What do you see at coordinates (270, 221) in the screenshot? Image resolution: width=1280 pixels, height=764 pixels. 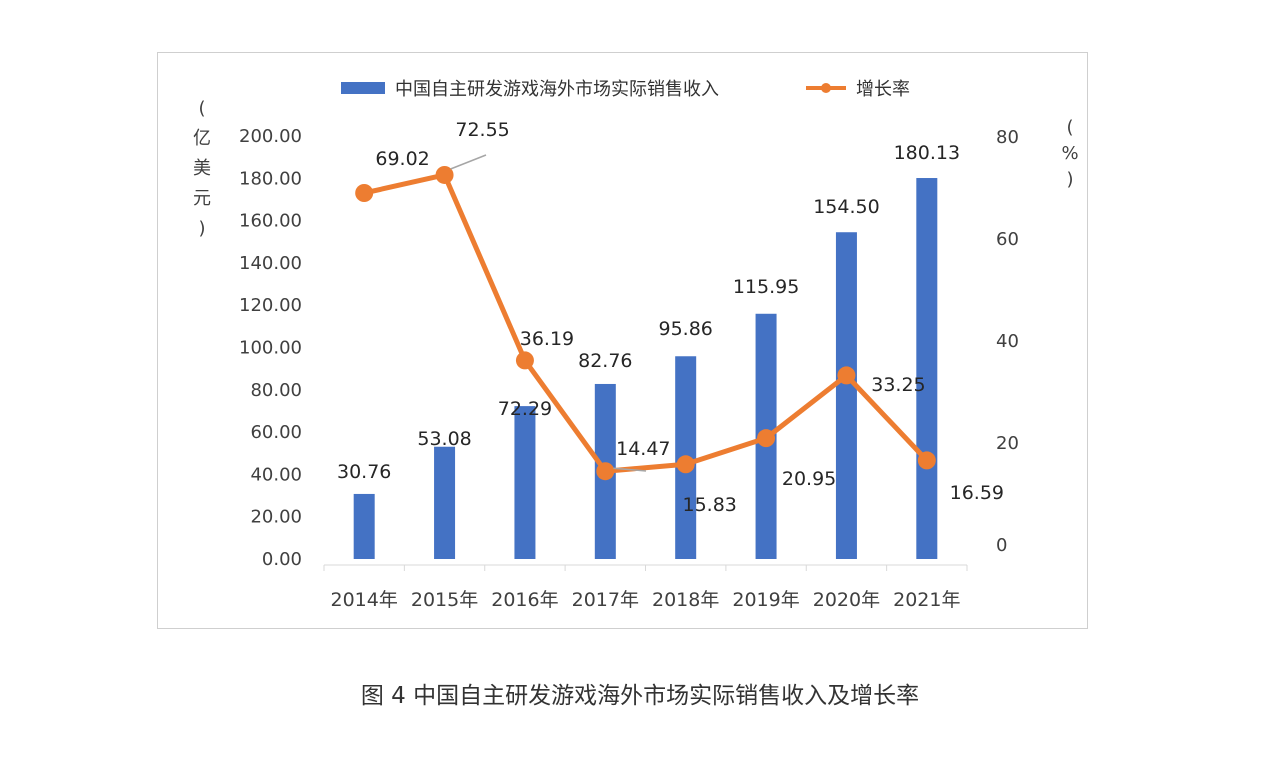 I see `y-left-tick-label: 160.00` at bounding box center [270, 221].